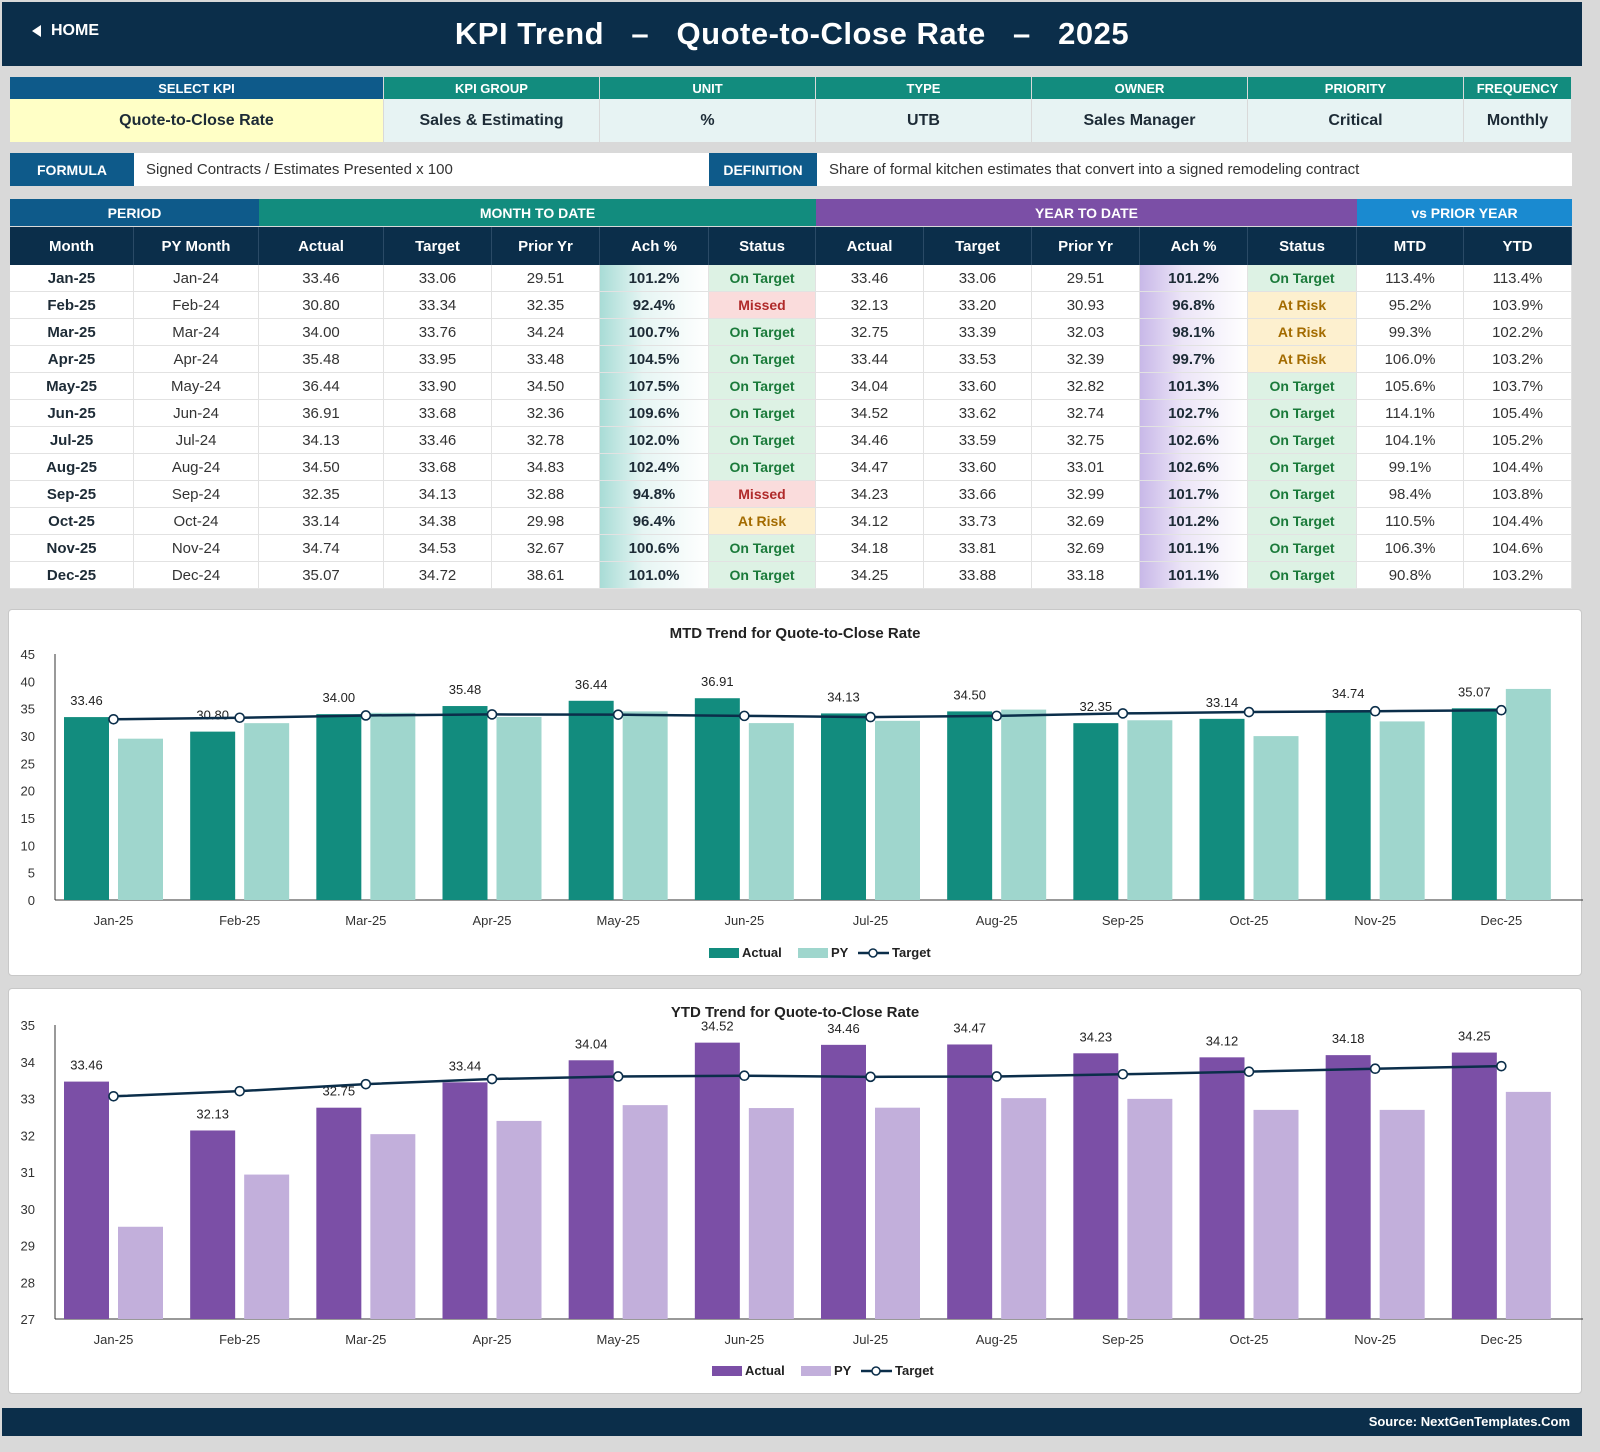 Image resolution: width=1600 pixels, height=1452 pixels. Describe the element at coordinates (1194, 278) in the screenshot. I see `cell-ytd-ach: 101.2%` at that location.